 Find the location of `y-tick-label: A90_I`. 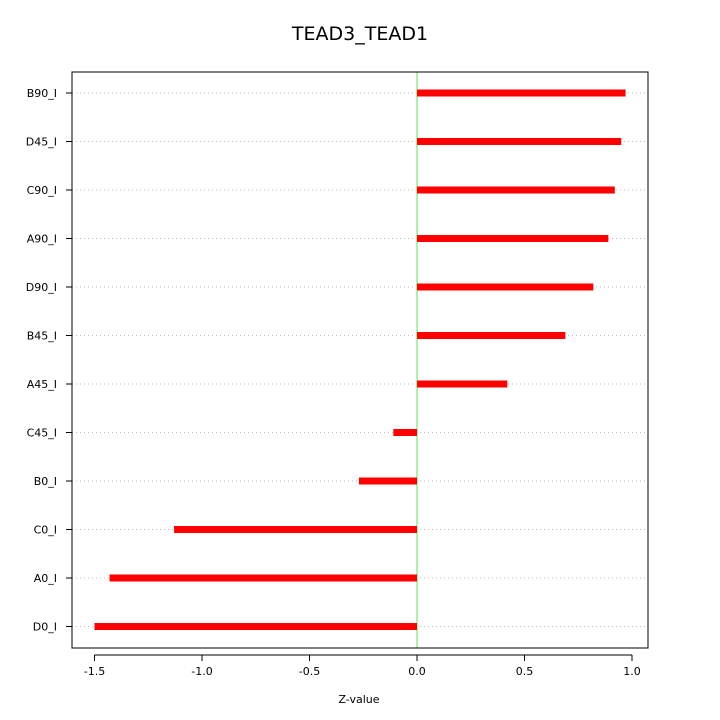

y-tick-label: A90_I is located at coordinates (42, 239).